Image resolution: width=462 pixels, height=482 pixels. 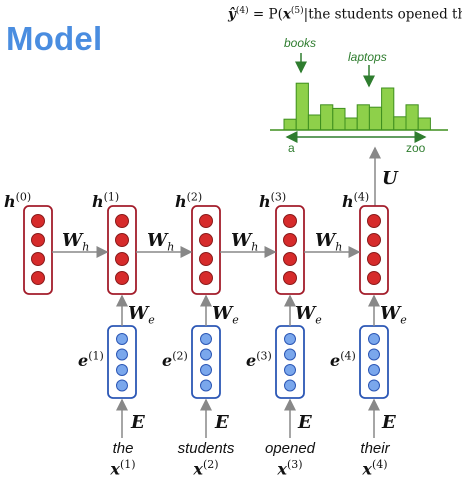 What do you see at coordinates (222, 422) in the screenshot?
I see `e-matrix-label-2: E` at bounding box center [222, 422].